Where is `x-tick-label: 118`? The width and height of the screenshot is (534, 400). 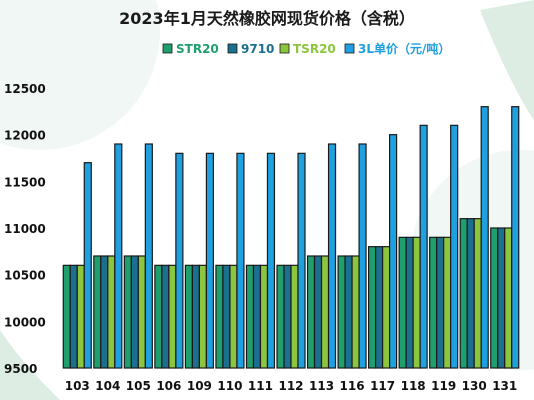
x-tick-label: 118 is located at coordinates (413, 386).